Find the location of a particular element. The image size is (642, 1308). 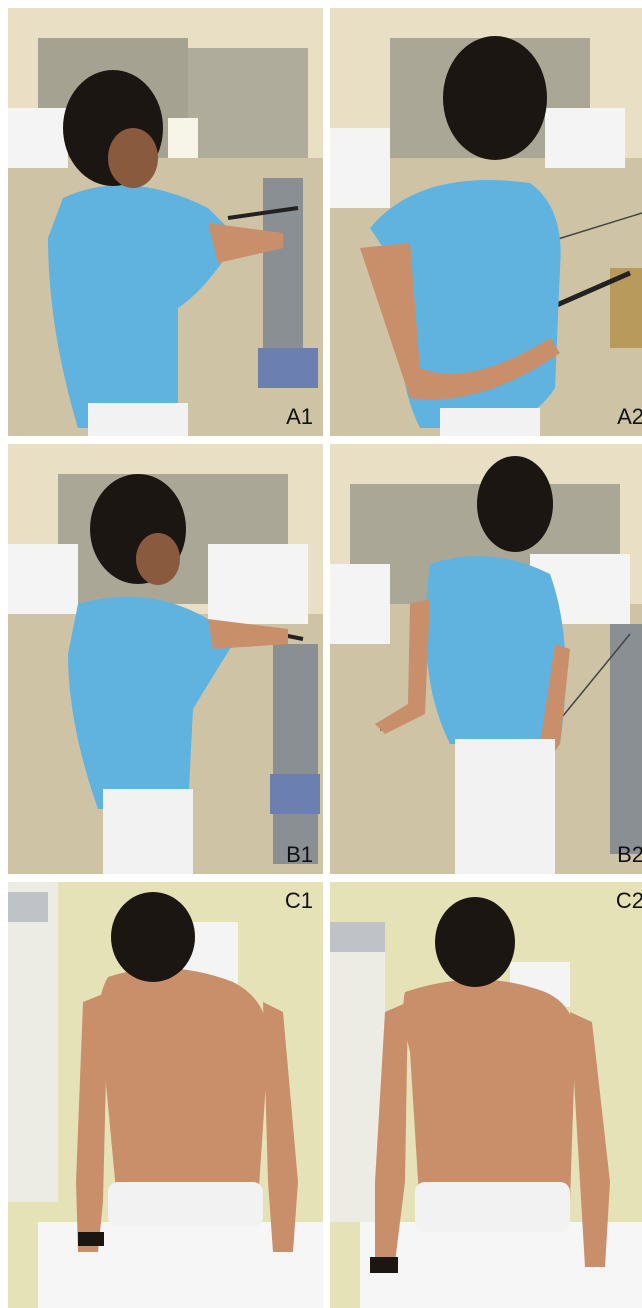

panel-label-b2: B2 is located at coordinates (629, 854).